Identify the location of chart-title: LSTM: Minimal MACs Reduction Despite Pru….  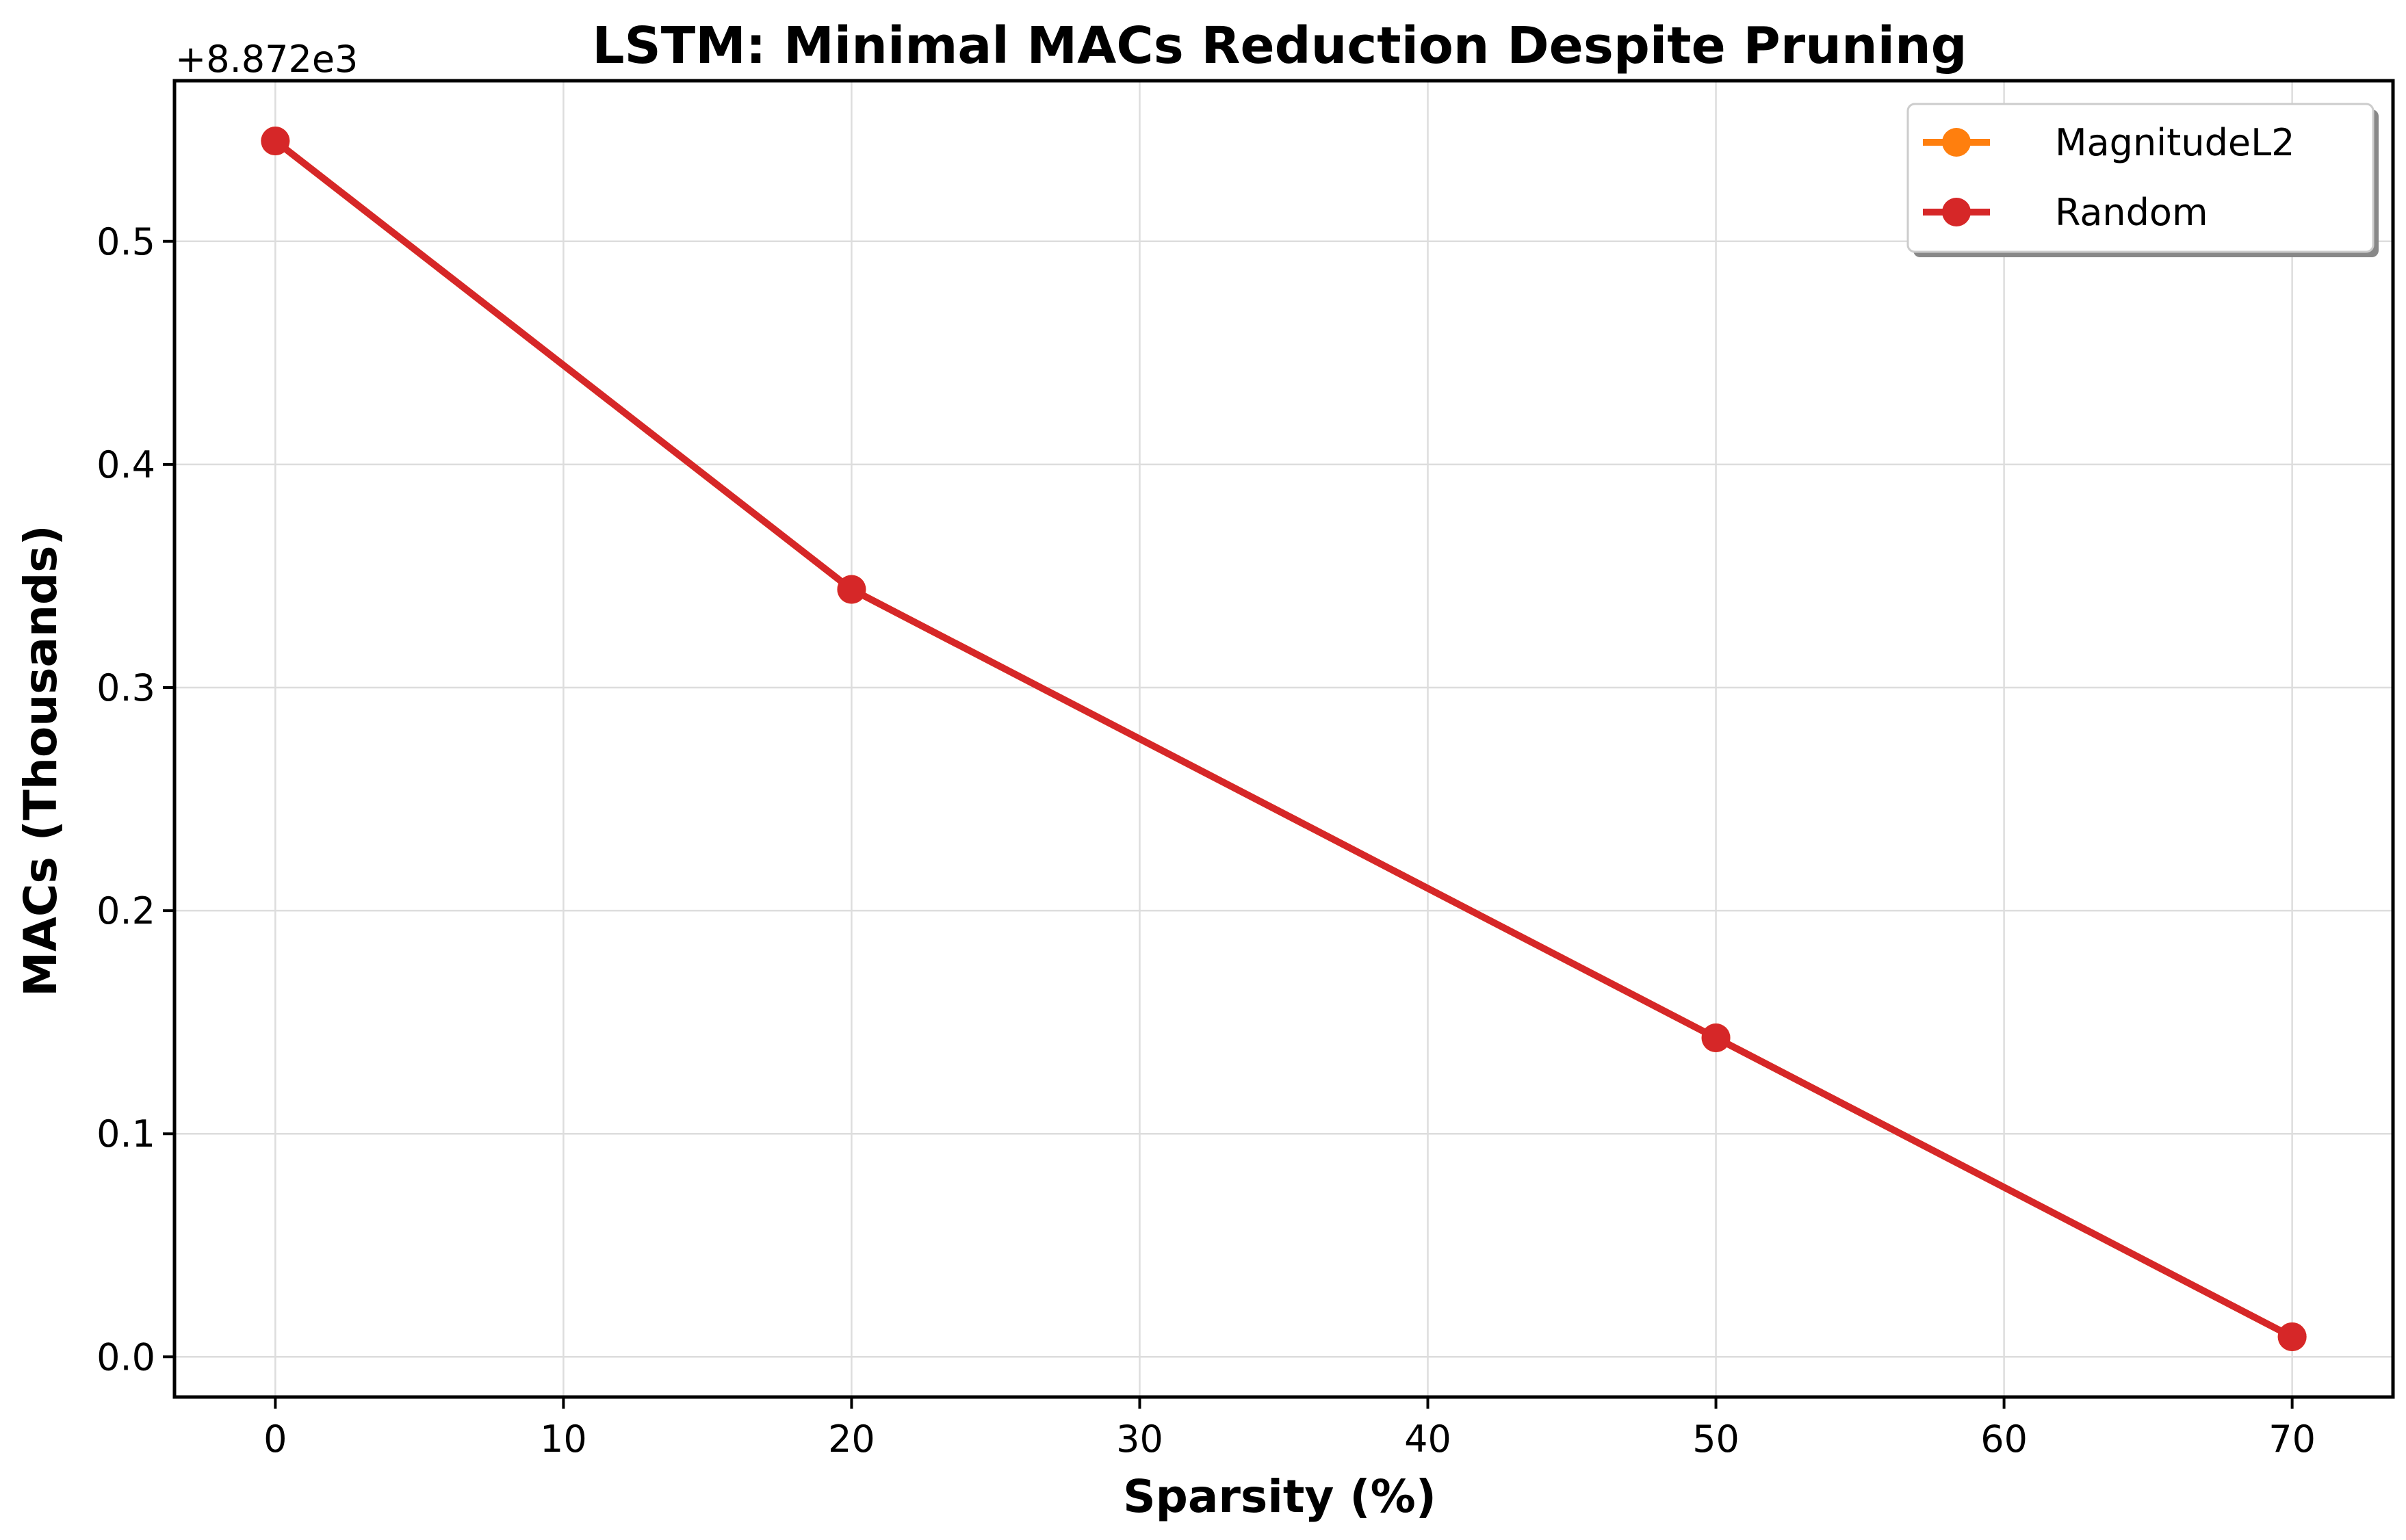
(1279, 45).